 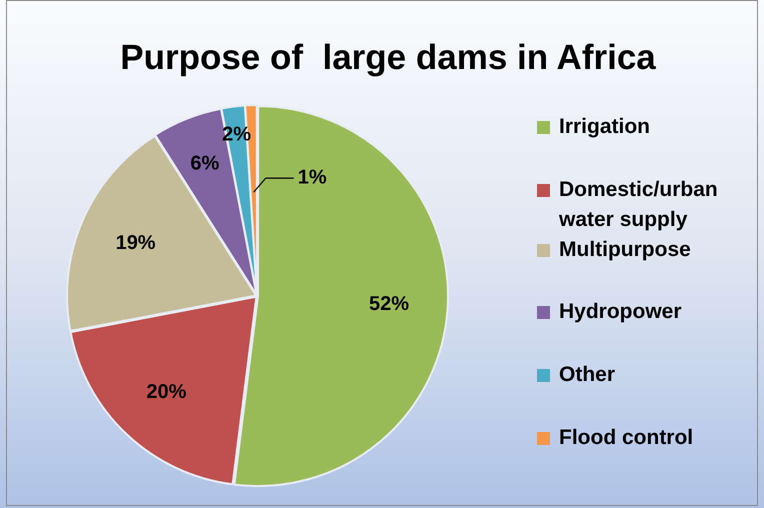 I want to click on legend-label: Domestic/urban water supply, so click(x=639, y=205).